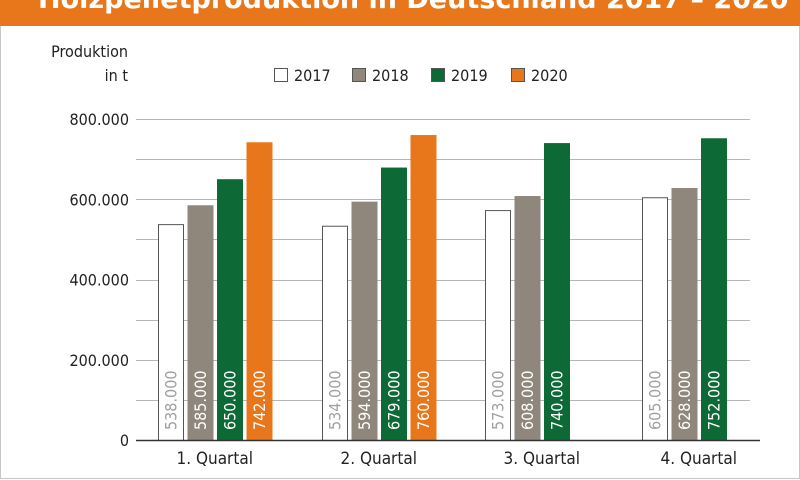 This screenshot has height=480, width=800. Describe the element at coordinates (99, 119) in the screenshot. I see `y-tick-label: 800.000` at that location.